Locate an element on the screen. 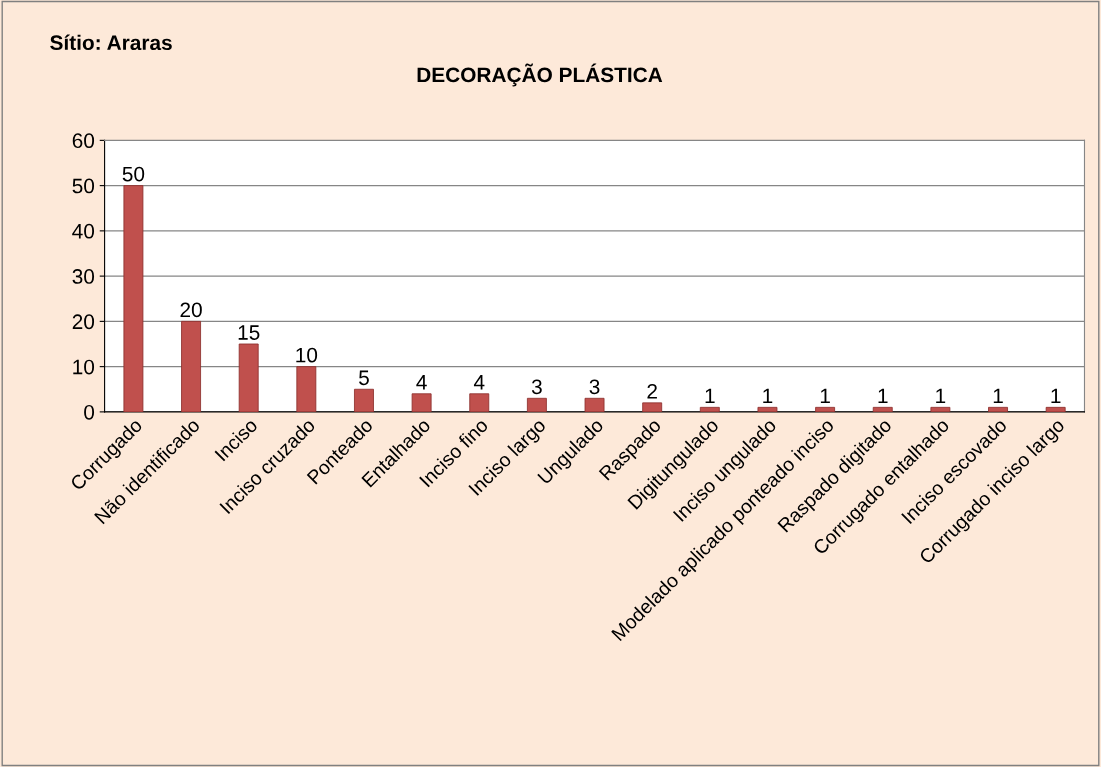 The width and height of the screenshot is (1101, 767). y-tick-label: 50 is located at coordinates (83, 186).